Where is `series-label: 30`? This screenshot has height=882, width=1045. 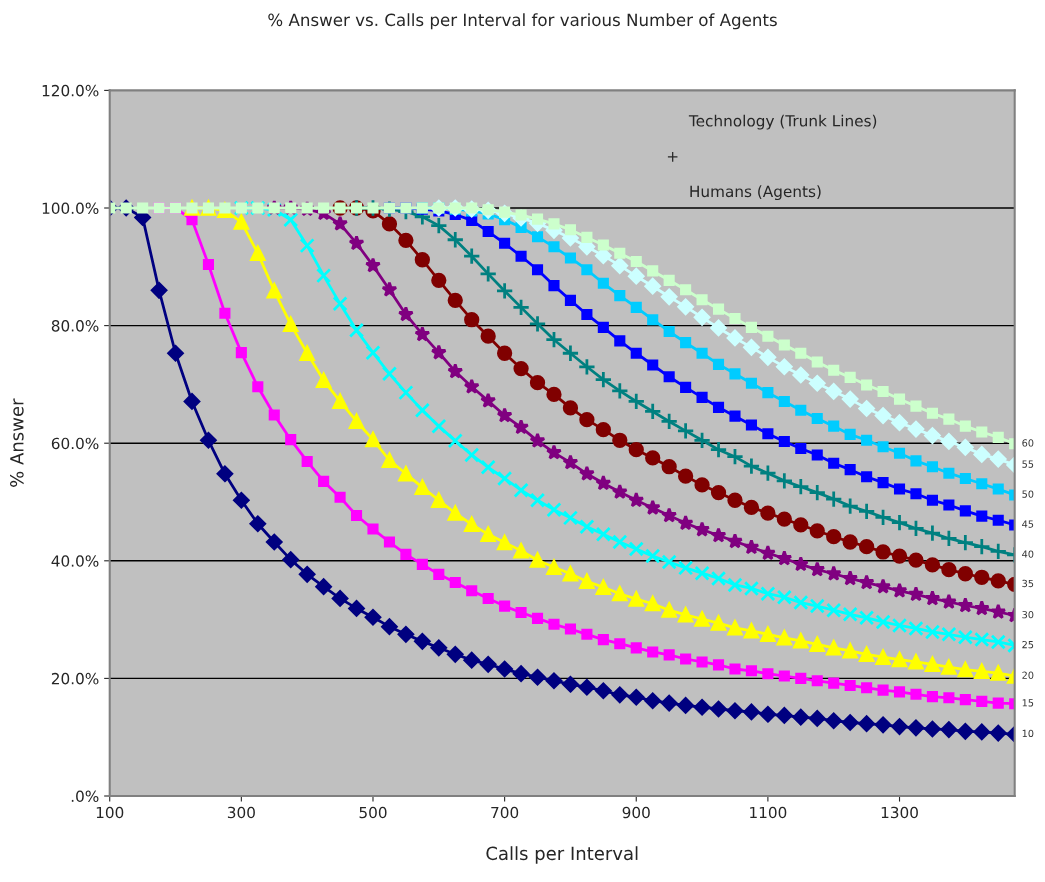 series-label: 30 is located at coordinates (1028, 614).